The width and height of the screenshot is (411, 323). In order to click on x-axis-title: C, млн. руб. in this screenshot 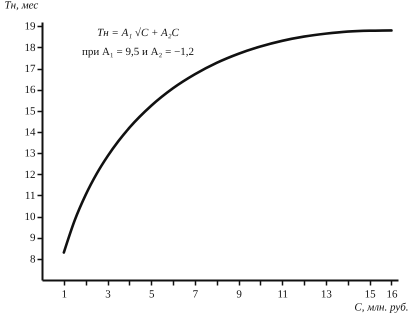, I will do `click(381, 308)`.